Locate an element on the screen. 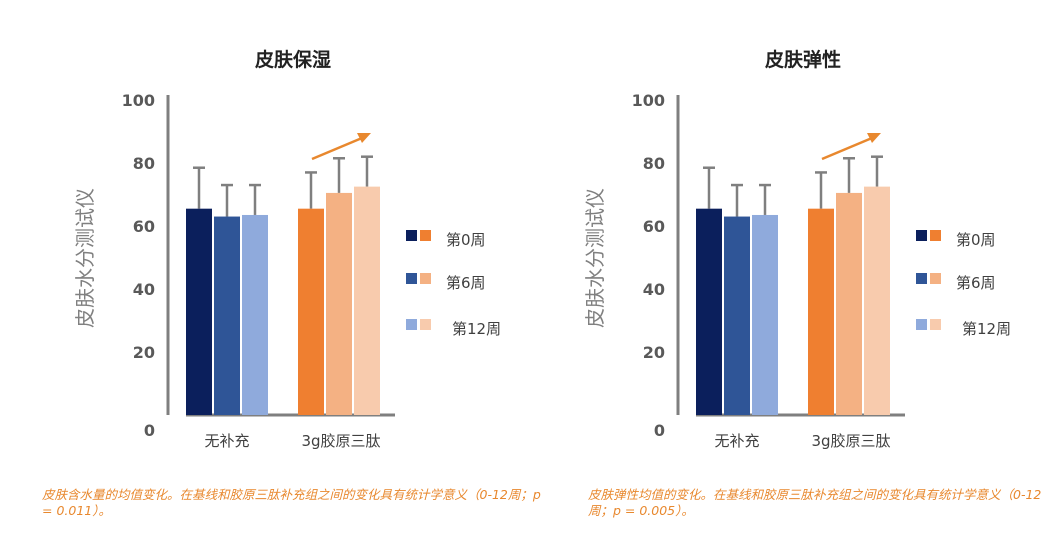 This screenshot has width=1061, height=536. moisture-y-tick-label: 40 is located at coordinates (144, 289).